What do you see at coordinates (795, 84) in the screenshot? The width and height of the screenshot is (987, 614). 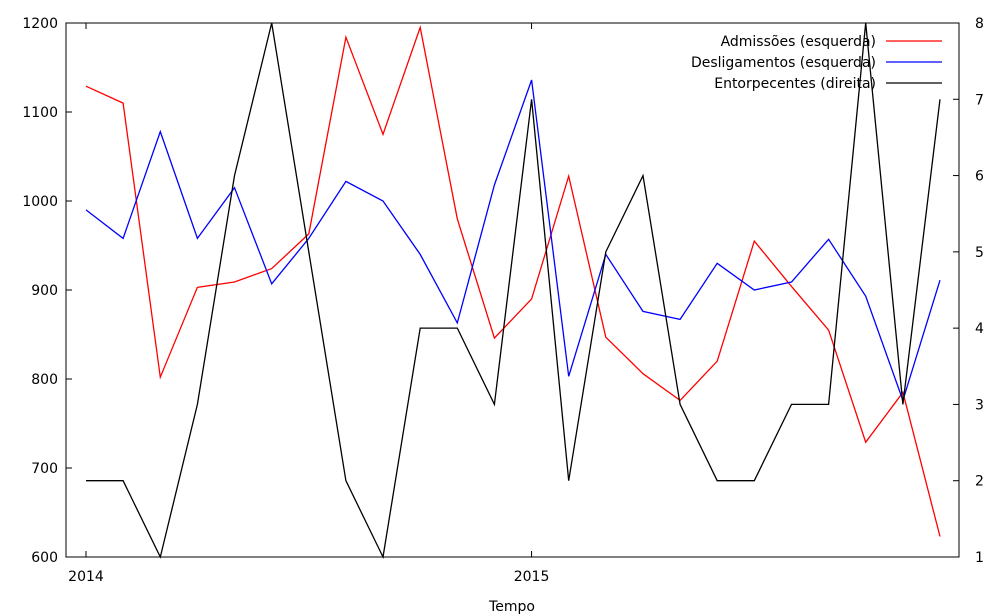 I see `legend-label: Entorpecentes (direita)` at bounding box center [795, 84].